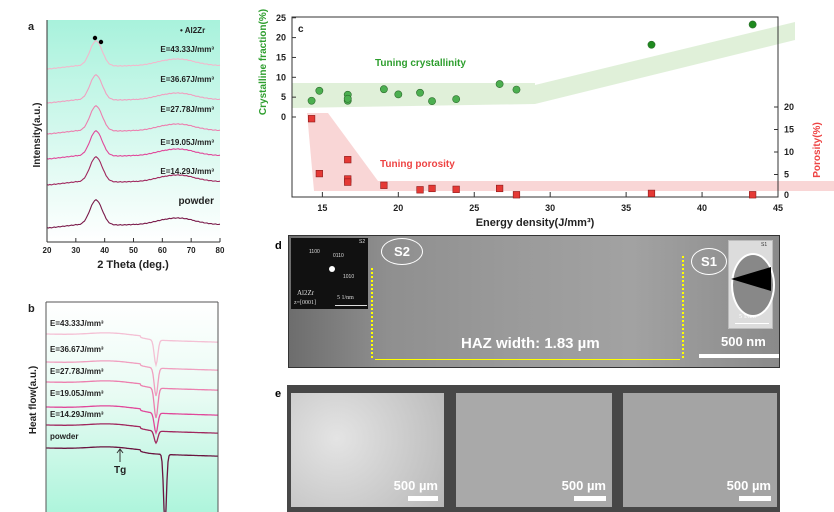 The width and height of the screenshot is (834, 512). I want to click on series-label: E=19.05J/mm³, so click(77, 393).